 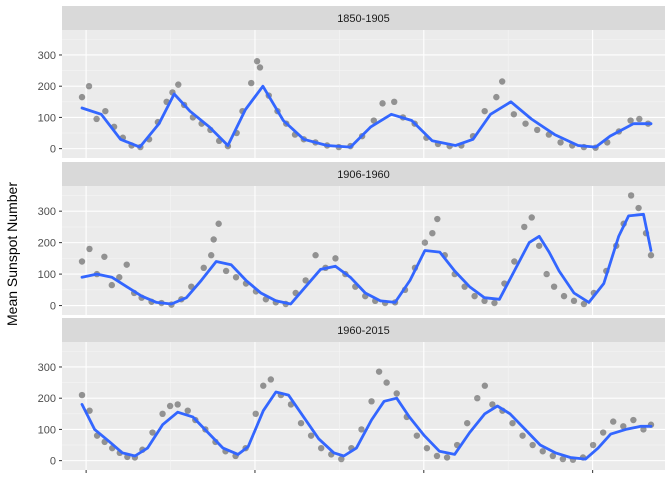 What do you see at coordinates (366, 425) in the screenshot?
I see `smoothed-trend-line` at bounding box center [366, 425].